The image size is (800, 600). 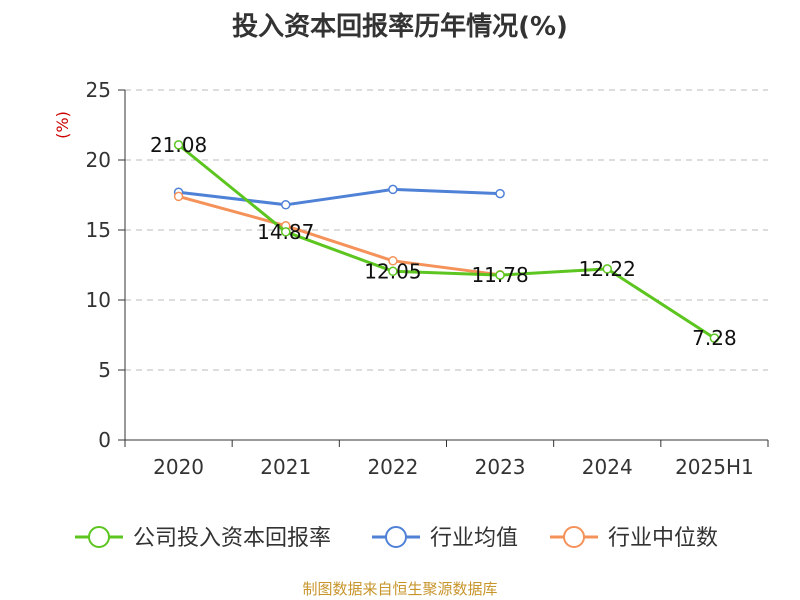 I want to click on legend-label: 行业均值, so click(x=474, y=538).